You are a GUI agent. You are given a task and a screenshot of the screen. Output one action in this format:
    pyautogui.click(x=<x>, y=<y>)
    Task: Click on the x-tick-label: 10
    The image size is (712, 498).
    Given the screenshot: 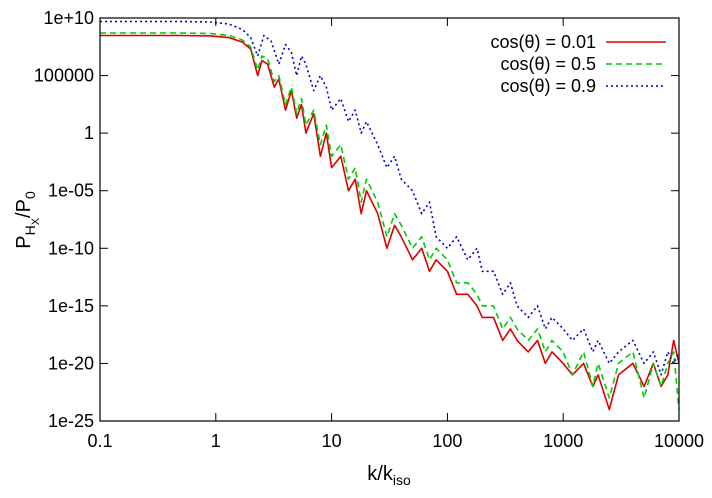 What is the action you would take?
    pyautogui.click(x=332, y=441)
    